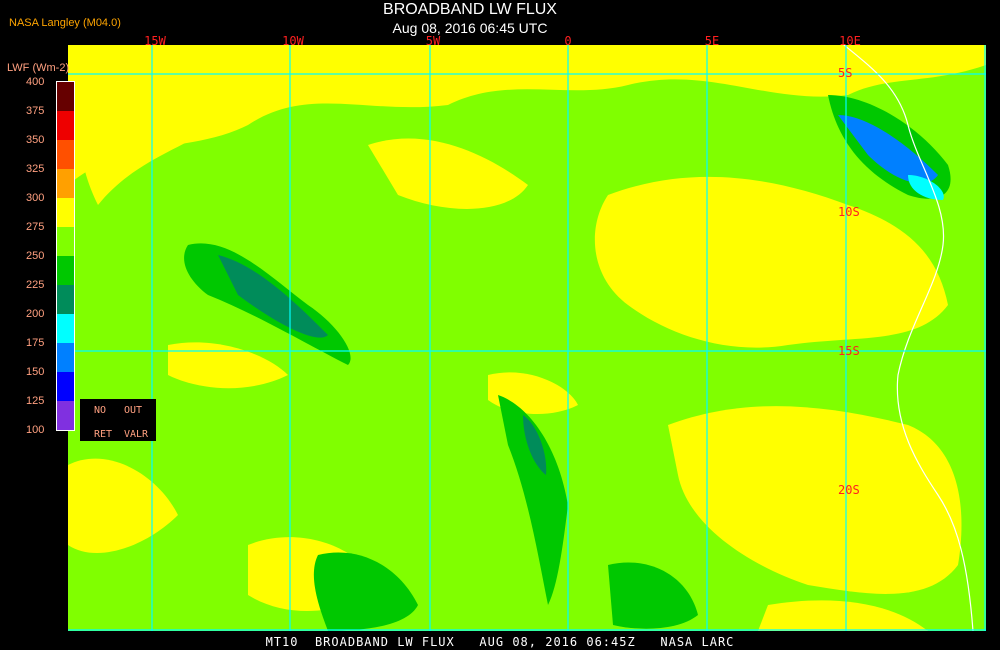 Image resolution: width=1000 pixels, height=650 pixels. What do you see at coordinates (293, 41) in the screenshot?
I see `lon-label-10w: 10W` at bounding box center [293, 41].